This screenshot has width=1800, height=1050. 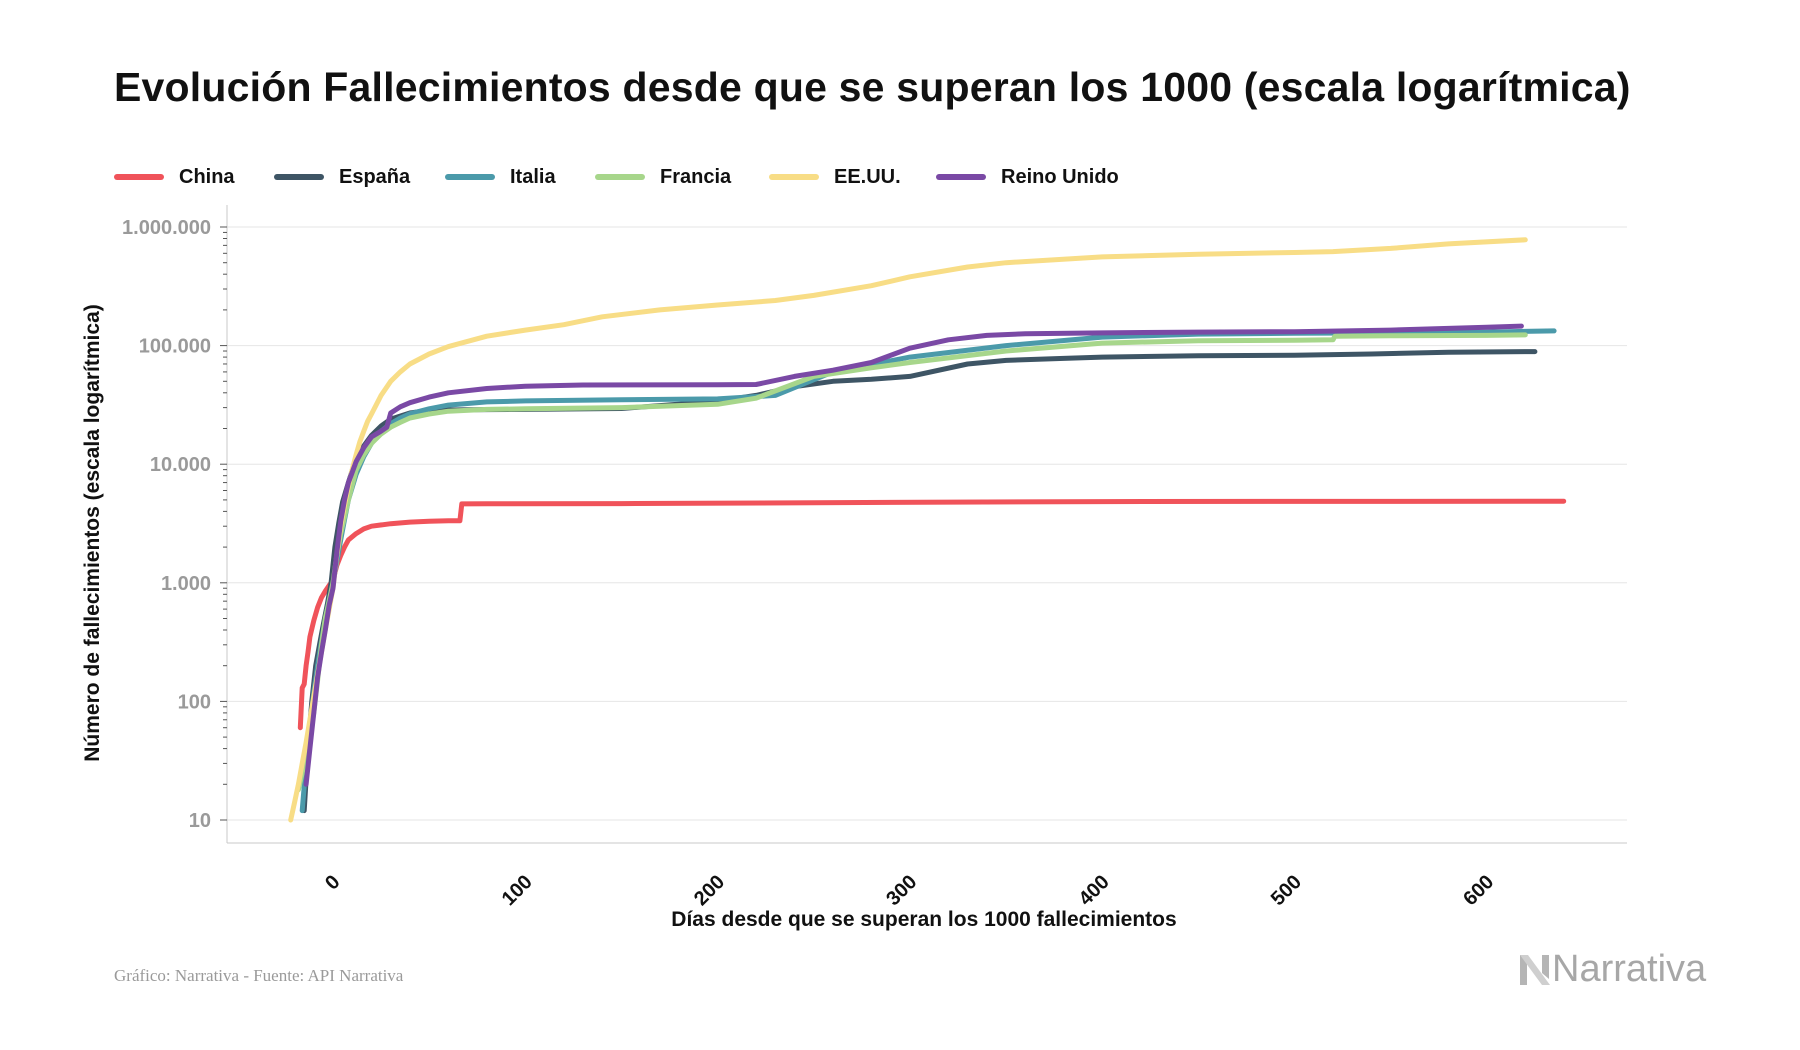 I want to click on y-tick-label: 100, so click(x=194, y=702).